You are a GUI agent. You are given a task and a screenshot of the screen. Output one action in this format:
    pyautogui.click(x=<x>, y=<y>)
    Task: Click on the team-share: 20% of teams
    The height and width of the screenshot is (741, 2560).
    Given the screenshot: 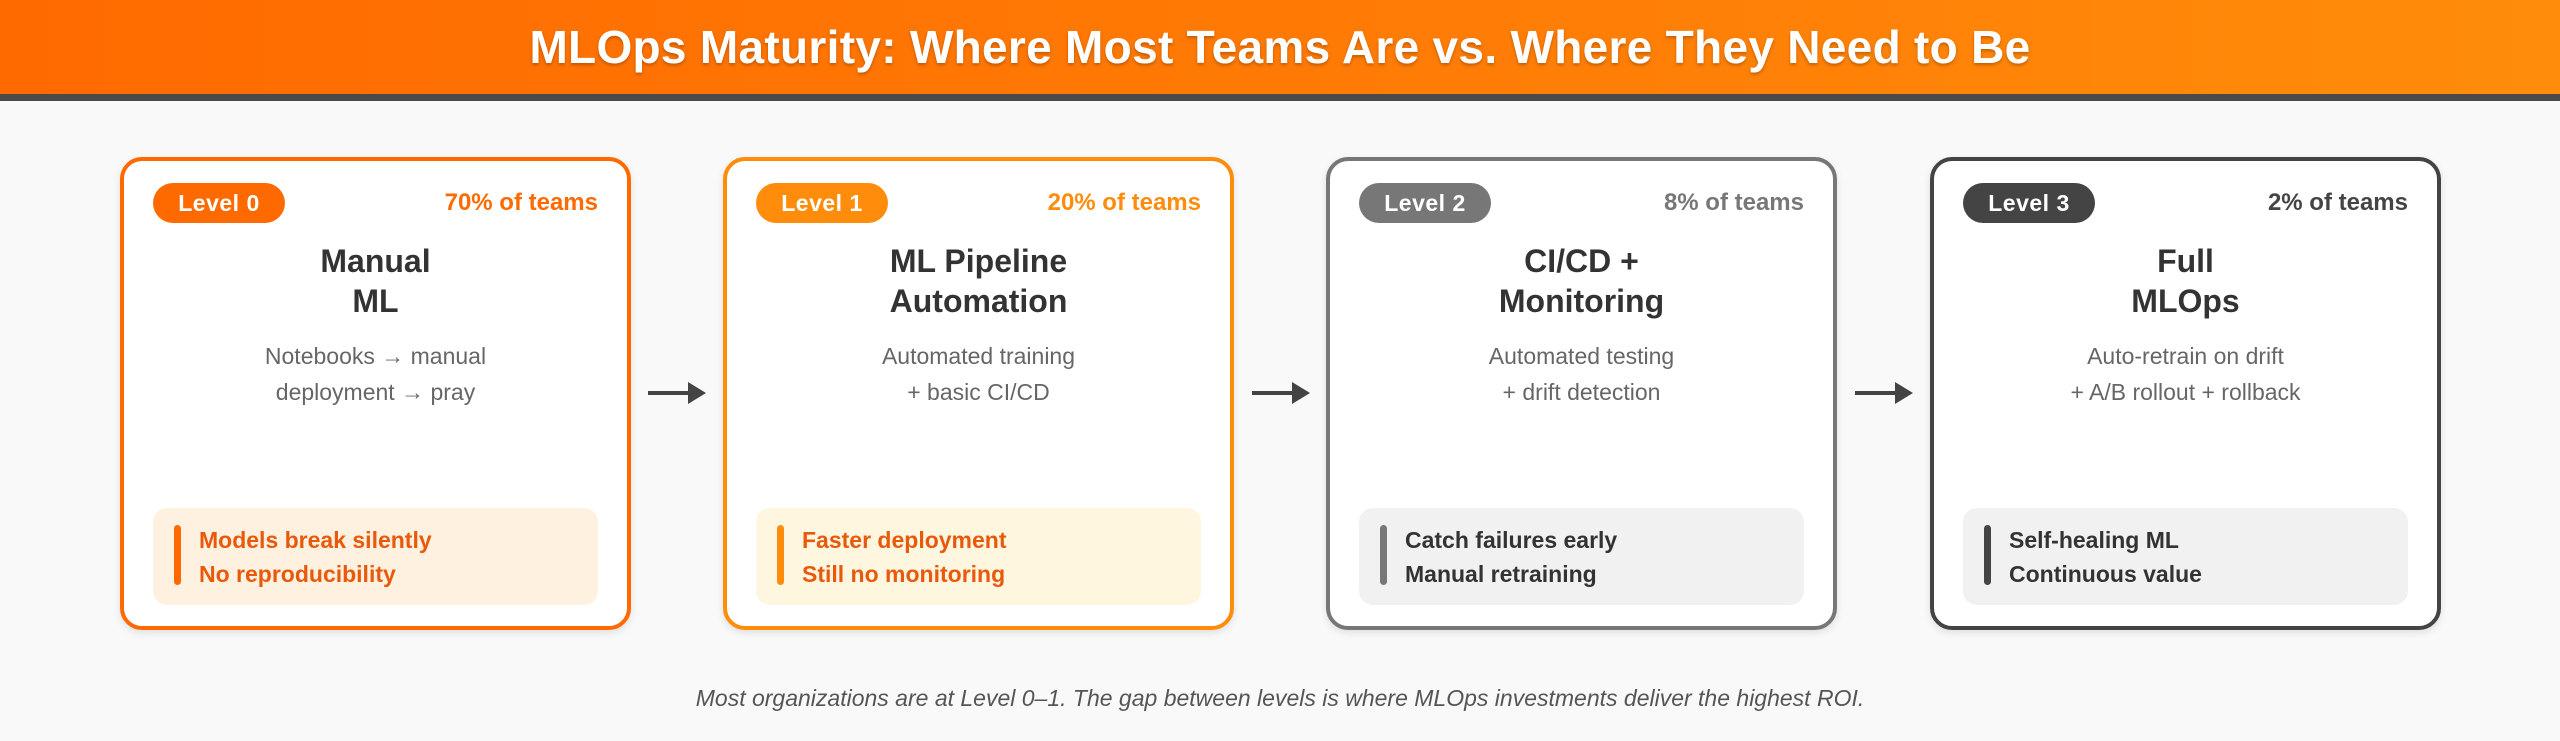 What is the action you would take?
    pyautogui.click(x=1124, y=202)
    